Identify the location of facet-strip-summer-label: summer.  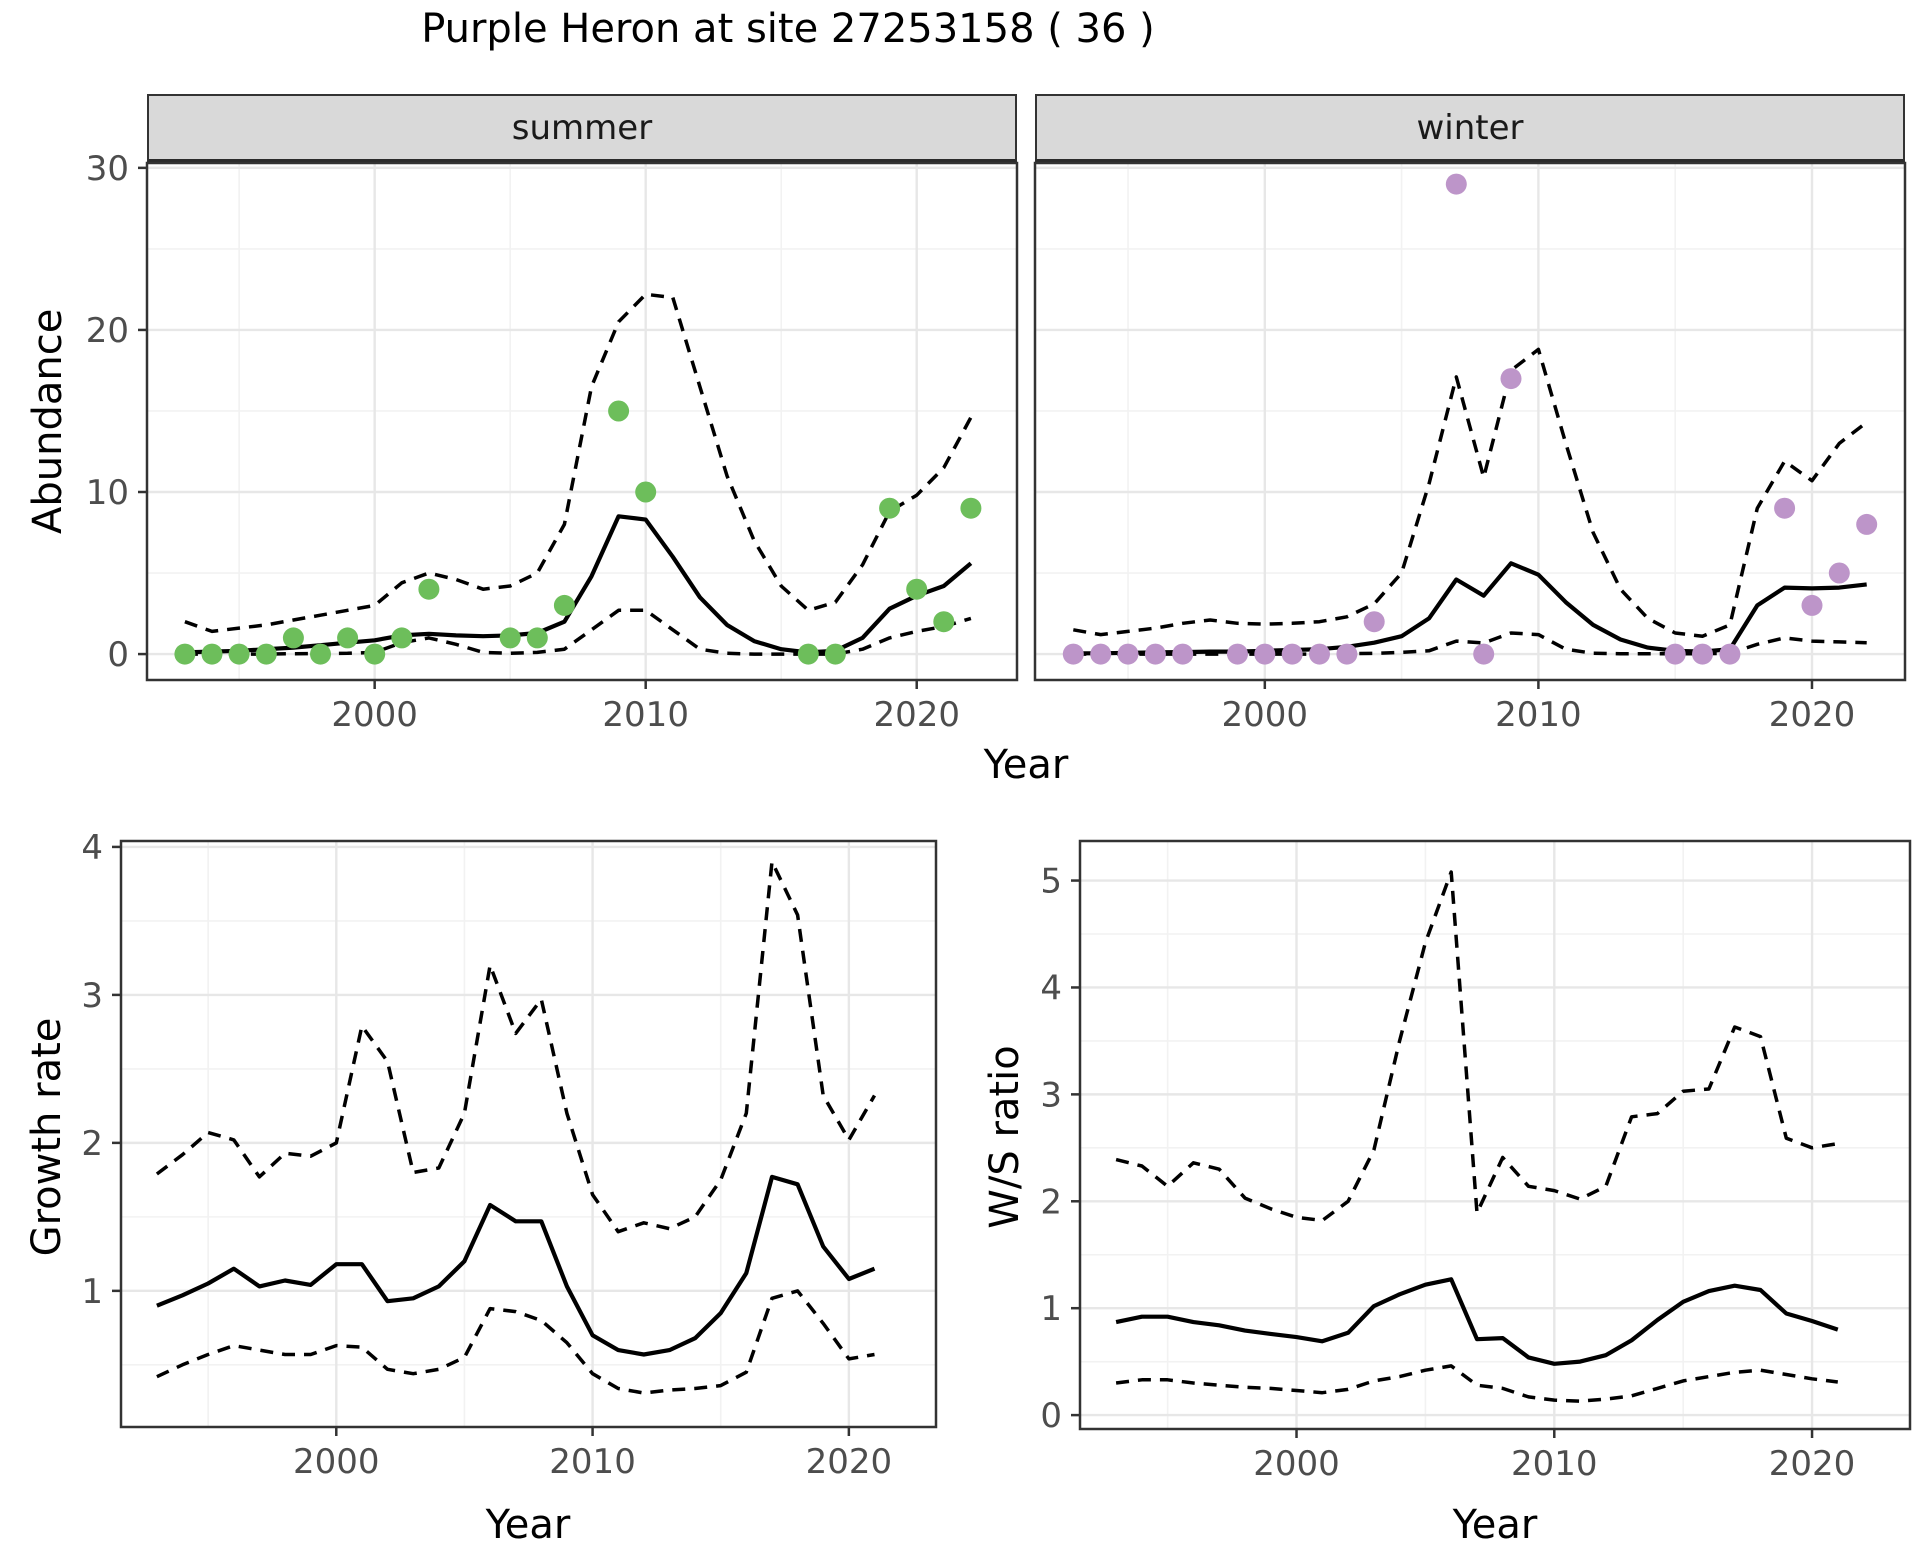
(582, 127).